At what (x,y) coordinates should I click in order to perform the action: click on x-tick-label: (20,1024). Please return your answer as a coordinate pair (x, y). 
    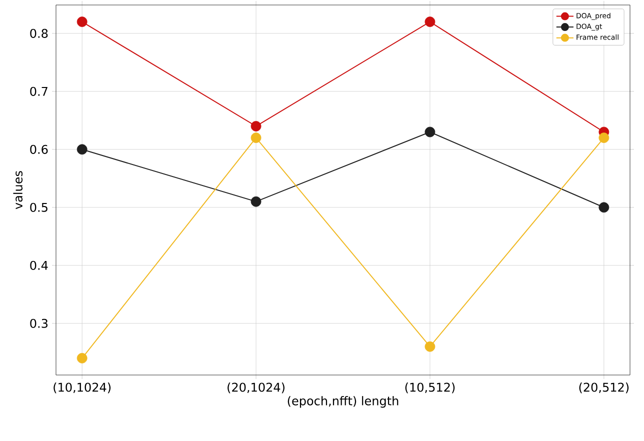
    Looking at the image, I should click on (256, 388).